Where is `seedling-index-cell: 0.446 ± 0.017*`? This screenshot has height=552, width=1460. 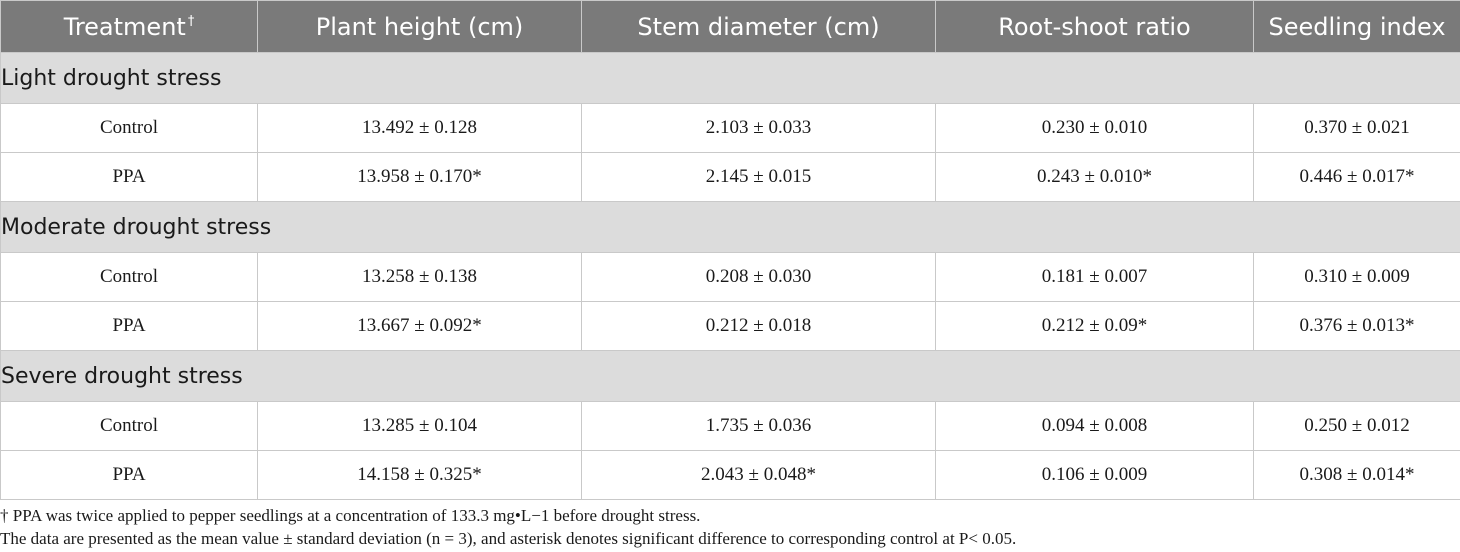 seedling-index-cell: 0.446 ± 0.017* is located at coordinates (1356, 177).